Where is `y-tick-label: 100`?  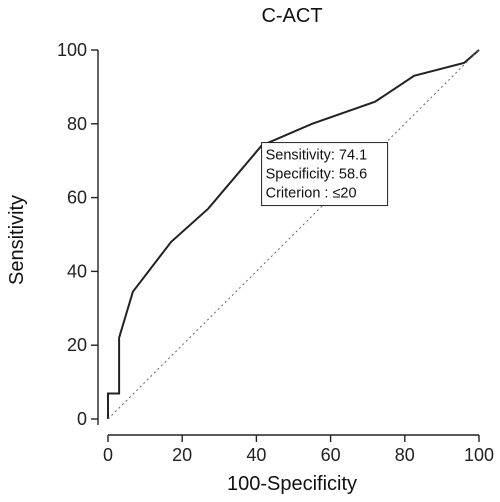 y-tick-label: 100 is located at coordinates (72, 50).